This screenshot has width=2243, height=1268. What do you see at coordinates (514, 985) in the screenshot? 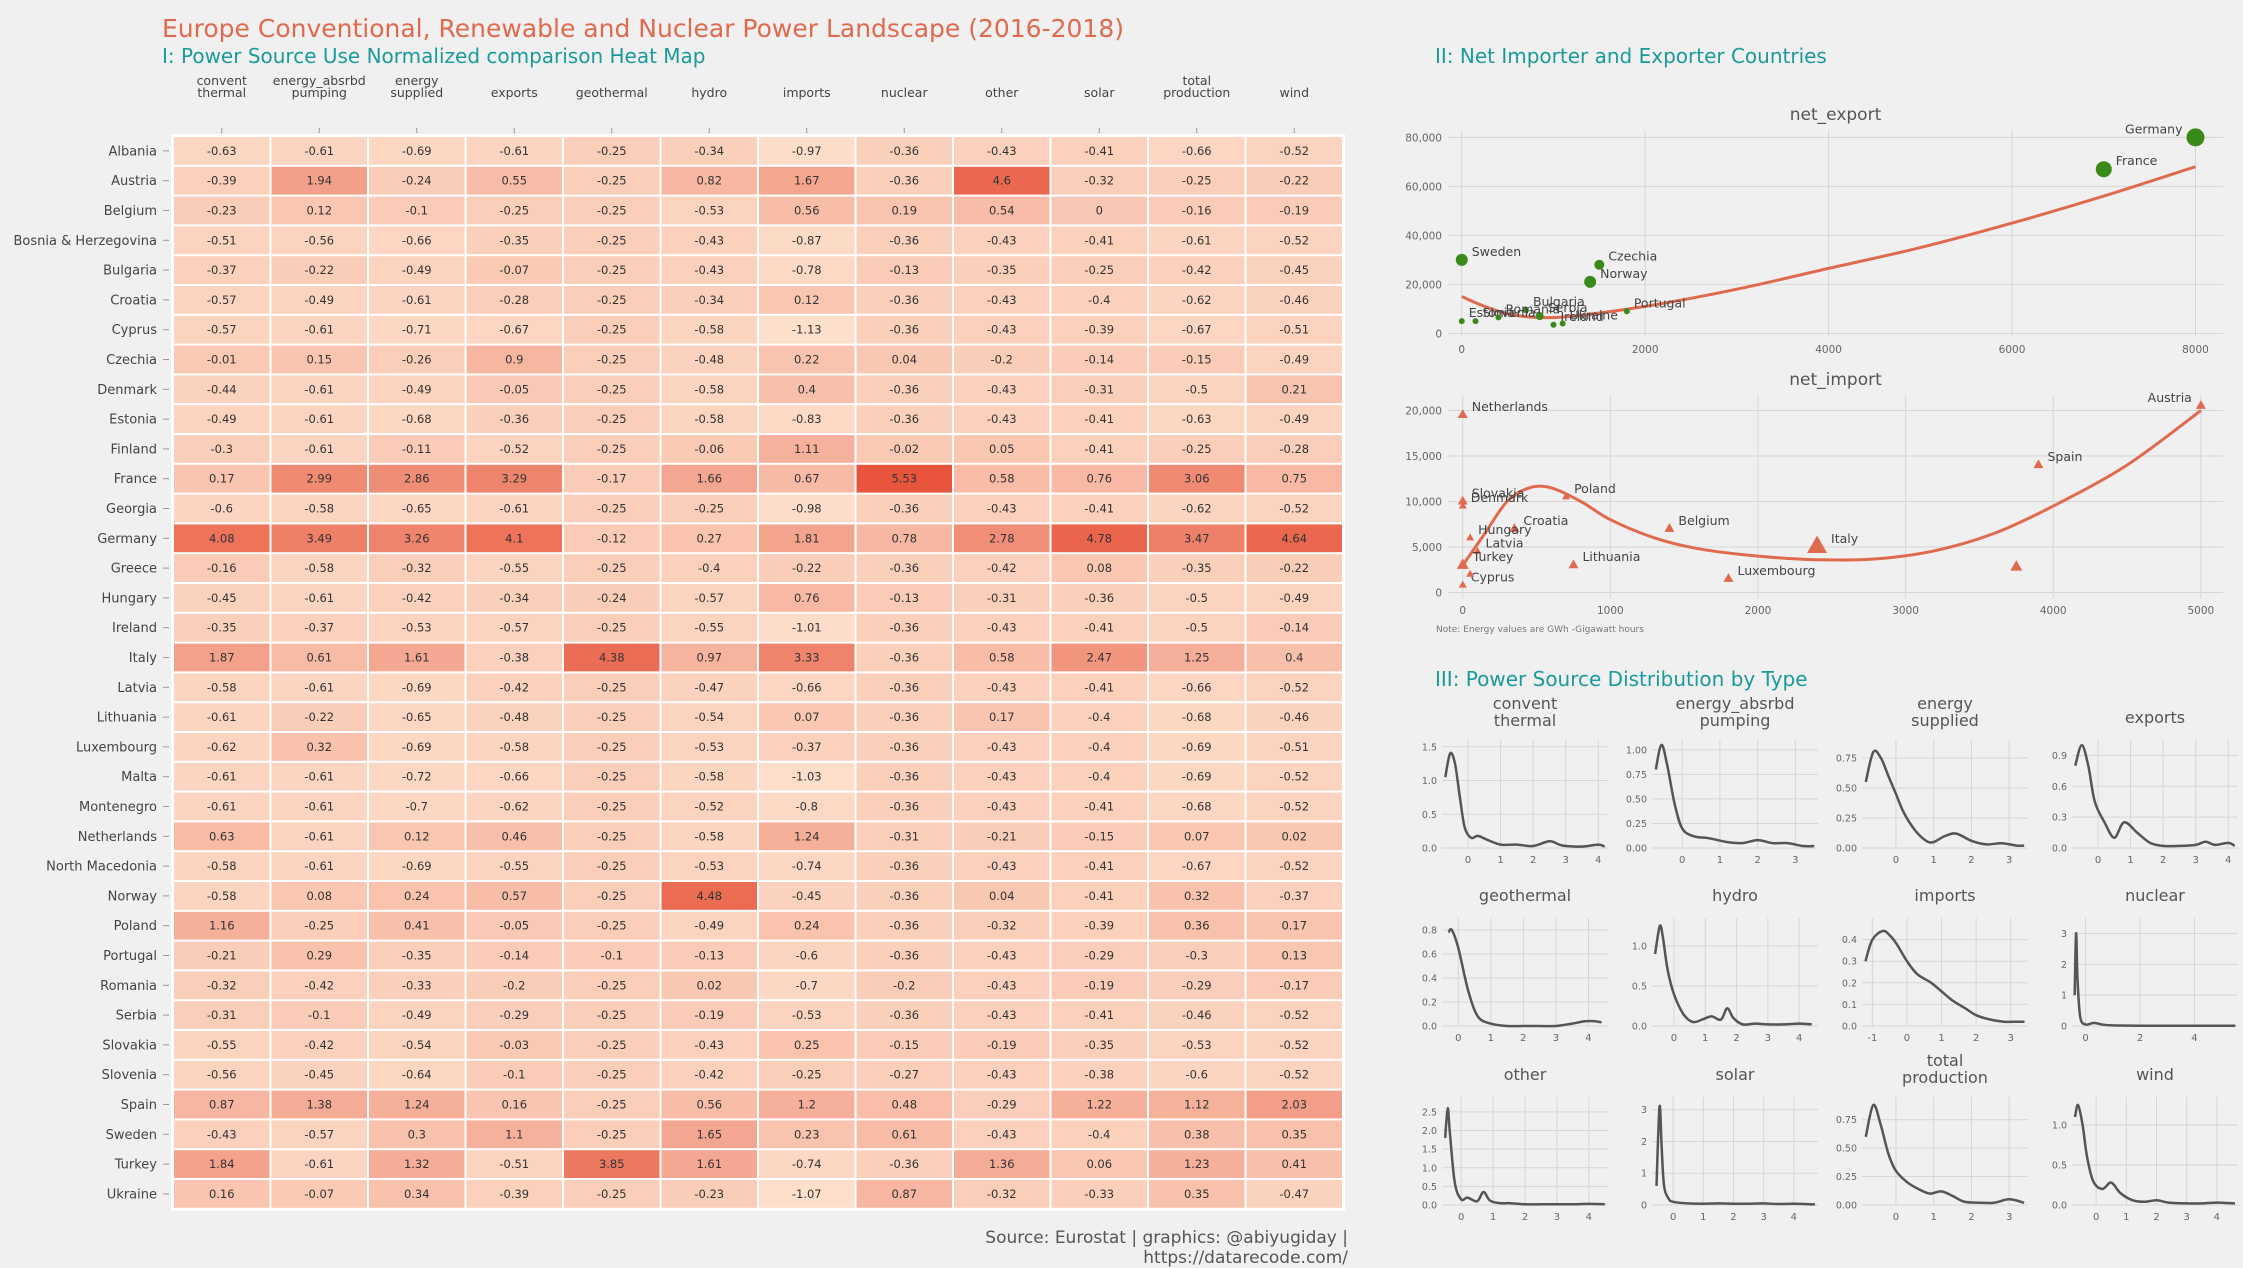
I see `cell-value: -0.2` at bounding box center [514, 985].